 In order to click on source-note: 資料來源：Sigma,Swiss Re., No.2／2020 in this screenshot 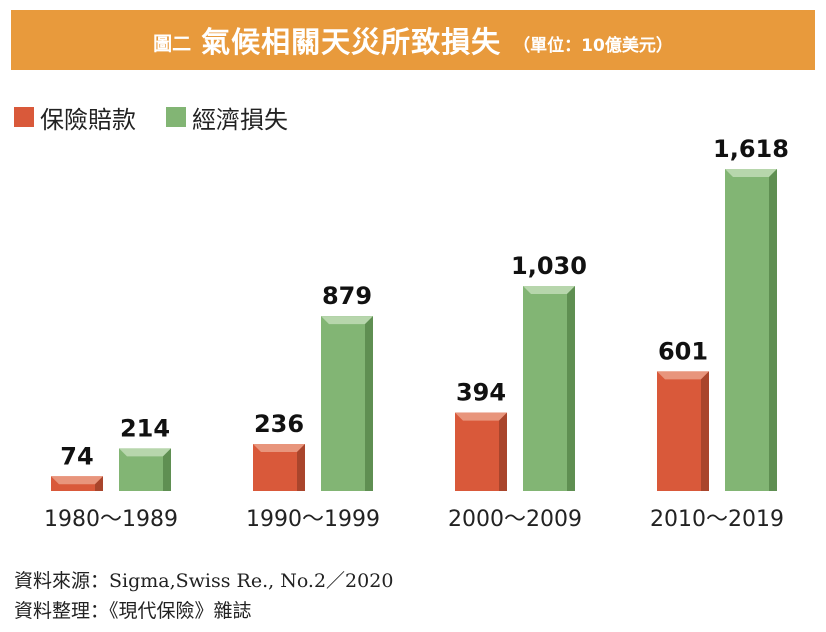, I will do `click(204, 581)`.